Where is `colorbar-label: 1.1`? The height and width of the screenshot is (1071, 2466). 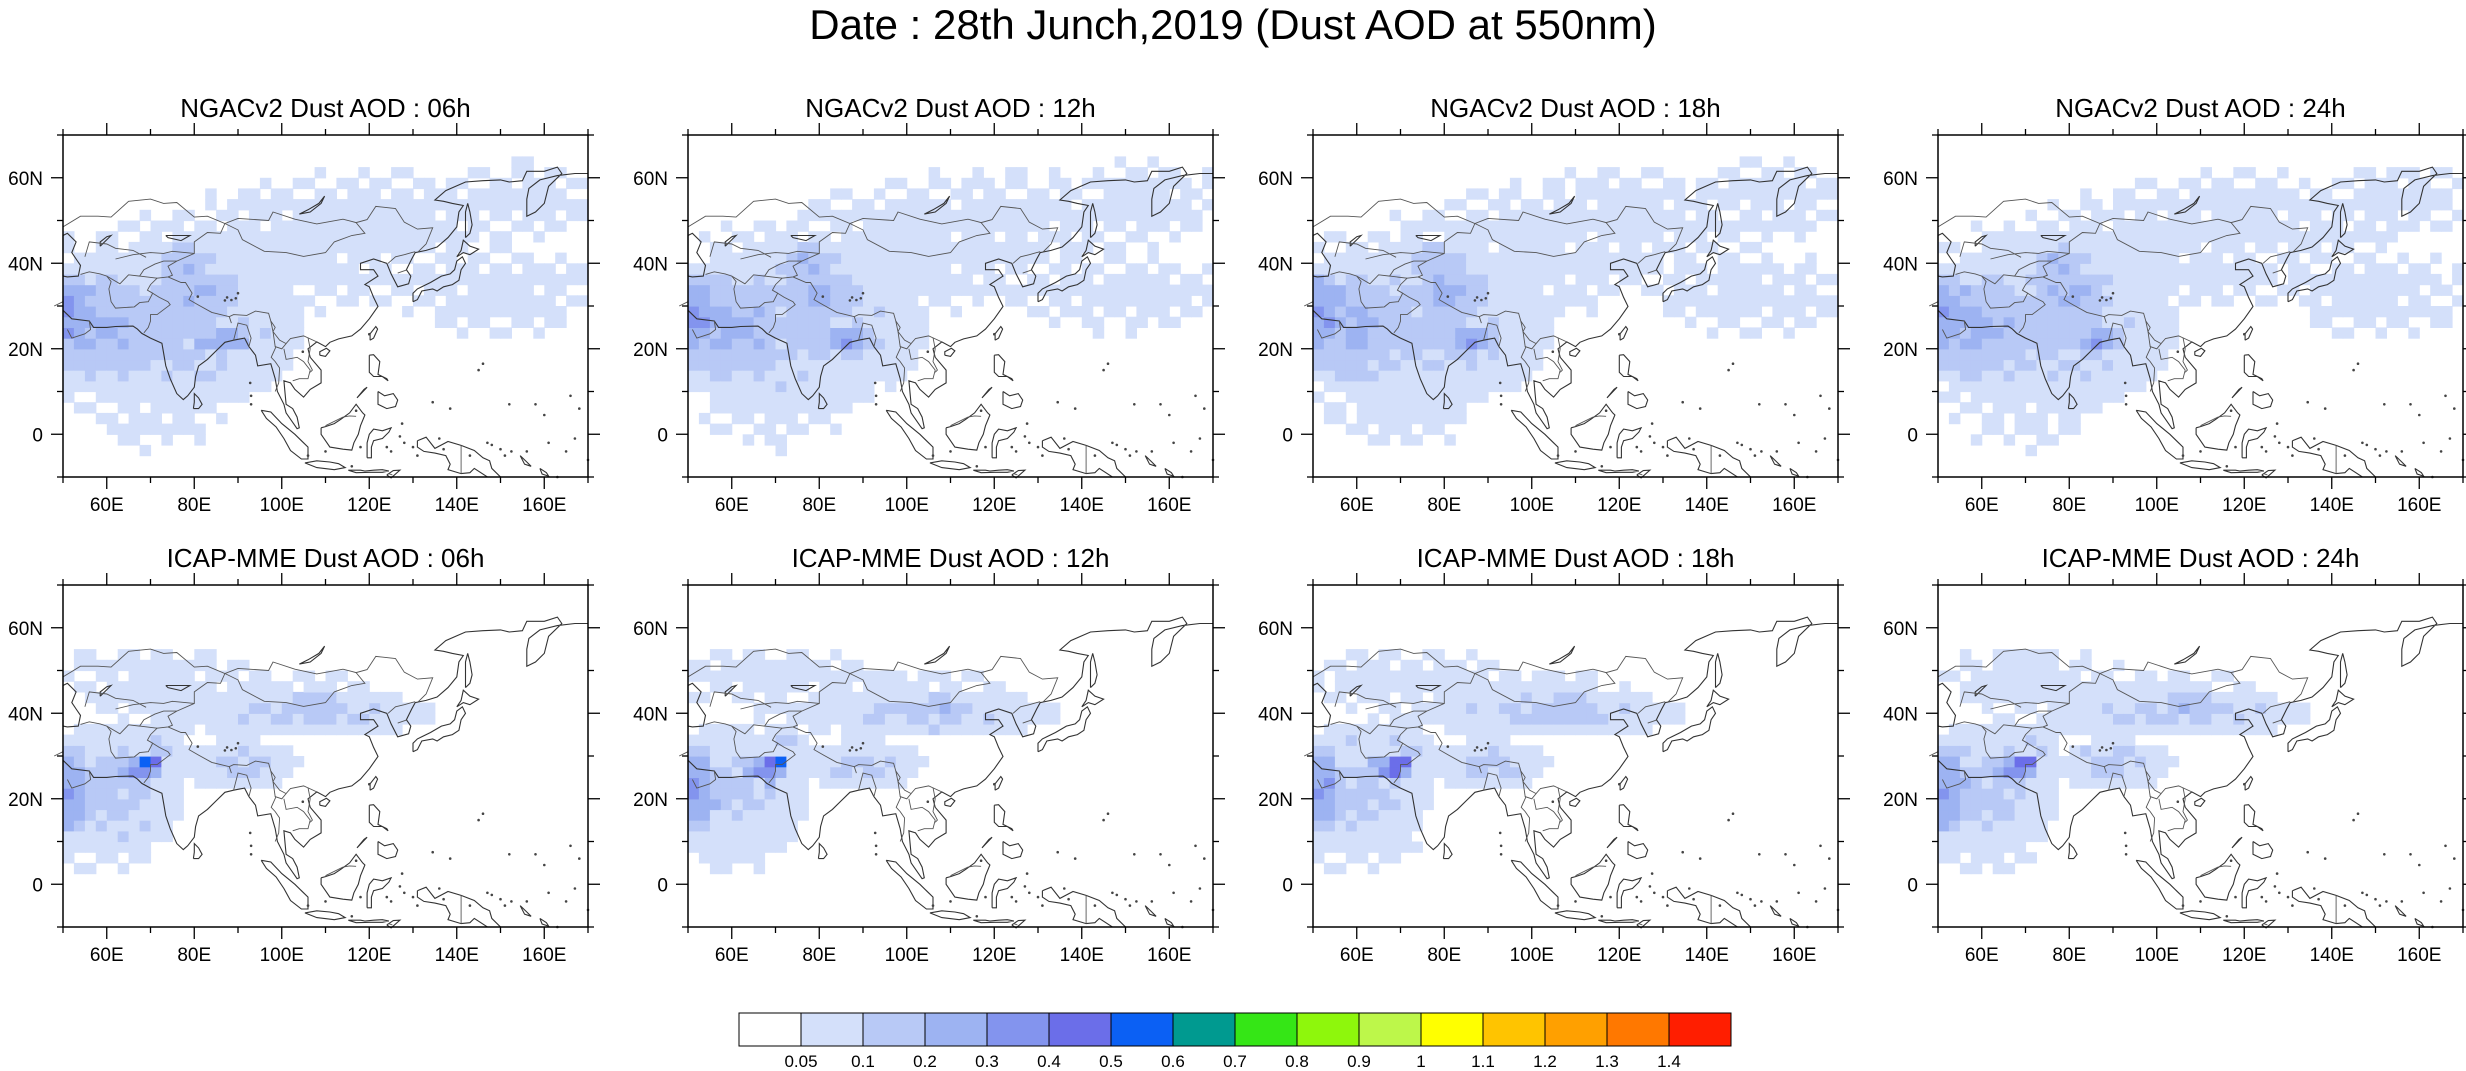
colorbar-label: 1.1 is located at coordinates (1483, 1061).